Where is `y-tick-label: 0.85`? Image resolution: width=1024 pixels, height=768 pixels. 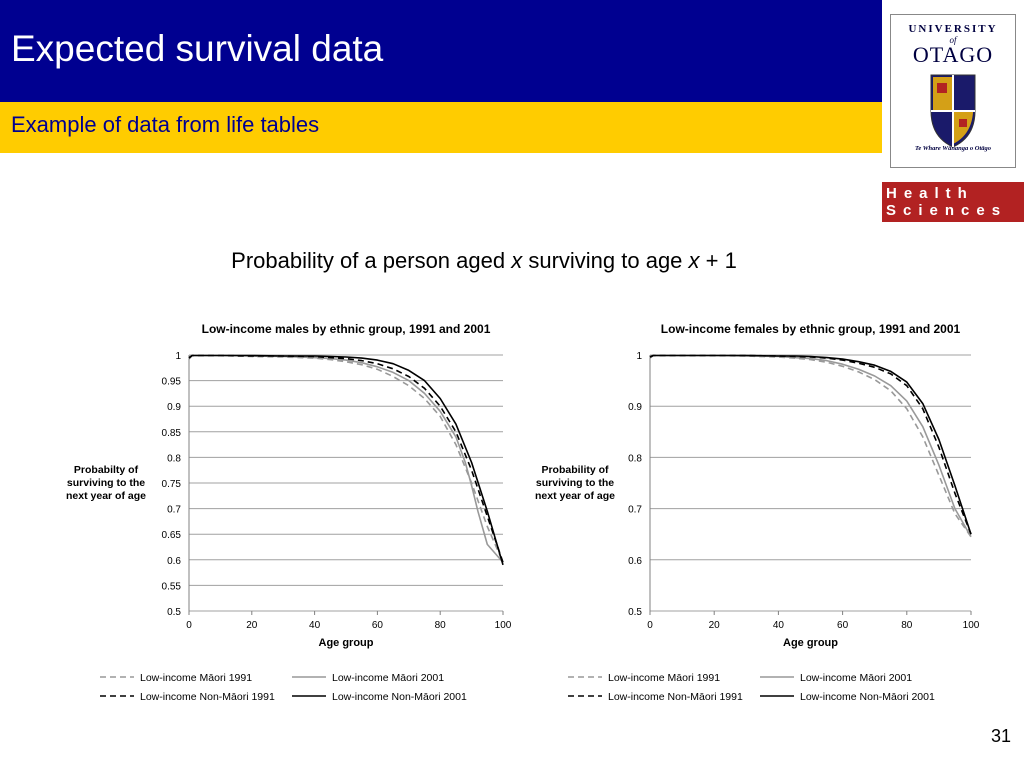 y-tick-label: 0.85 is located at coordinates (172, 433).